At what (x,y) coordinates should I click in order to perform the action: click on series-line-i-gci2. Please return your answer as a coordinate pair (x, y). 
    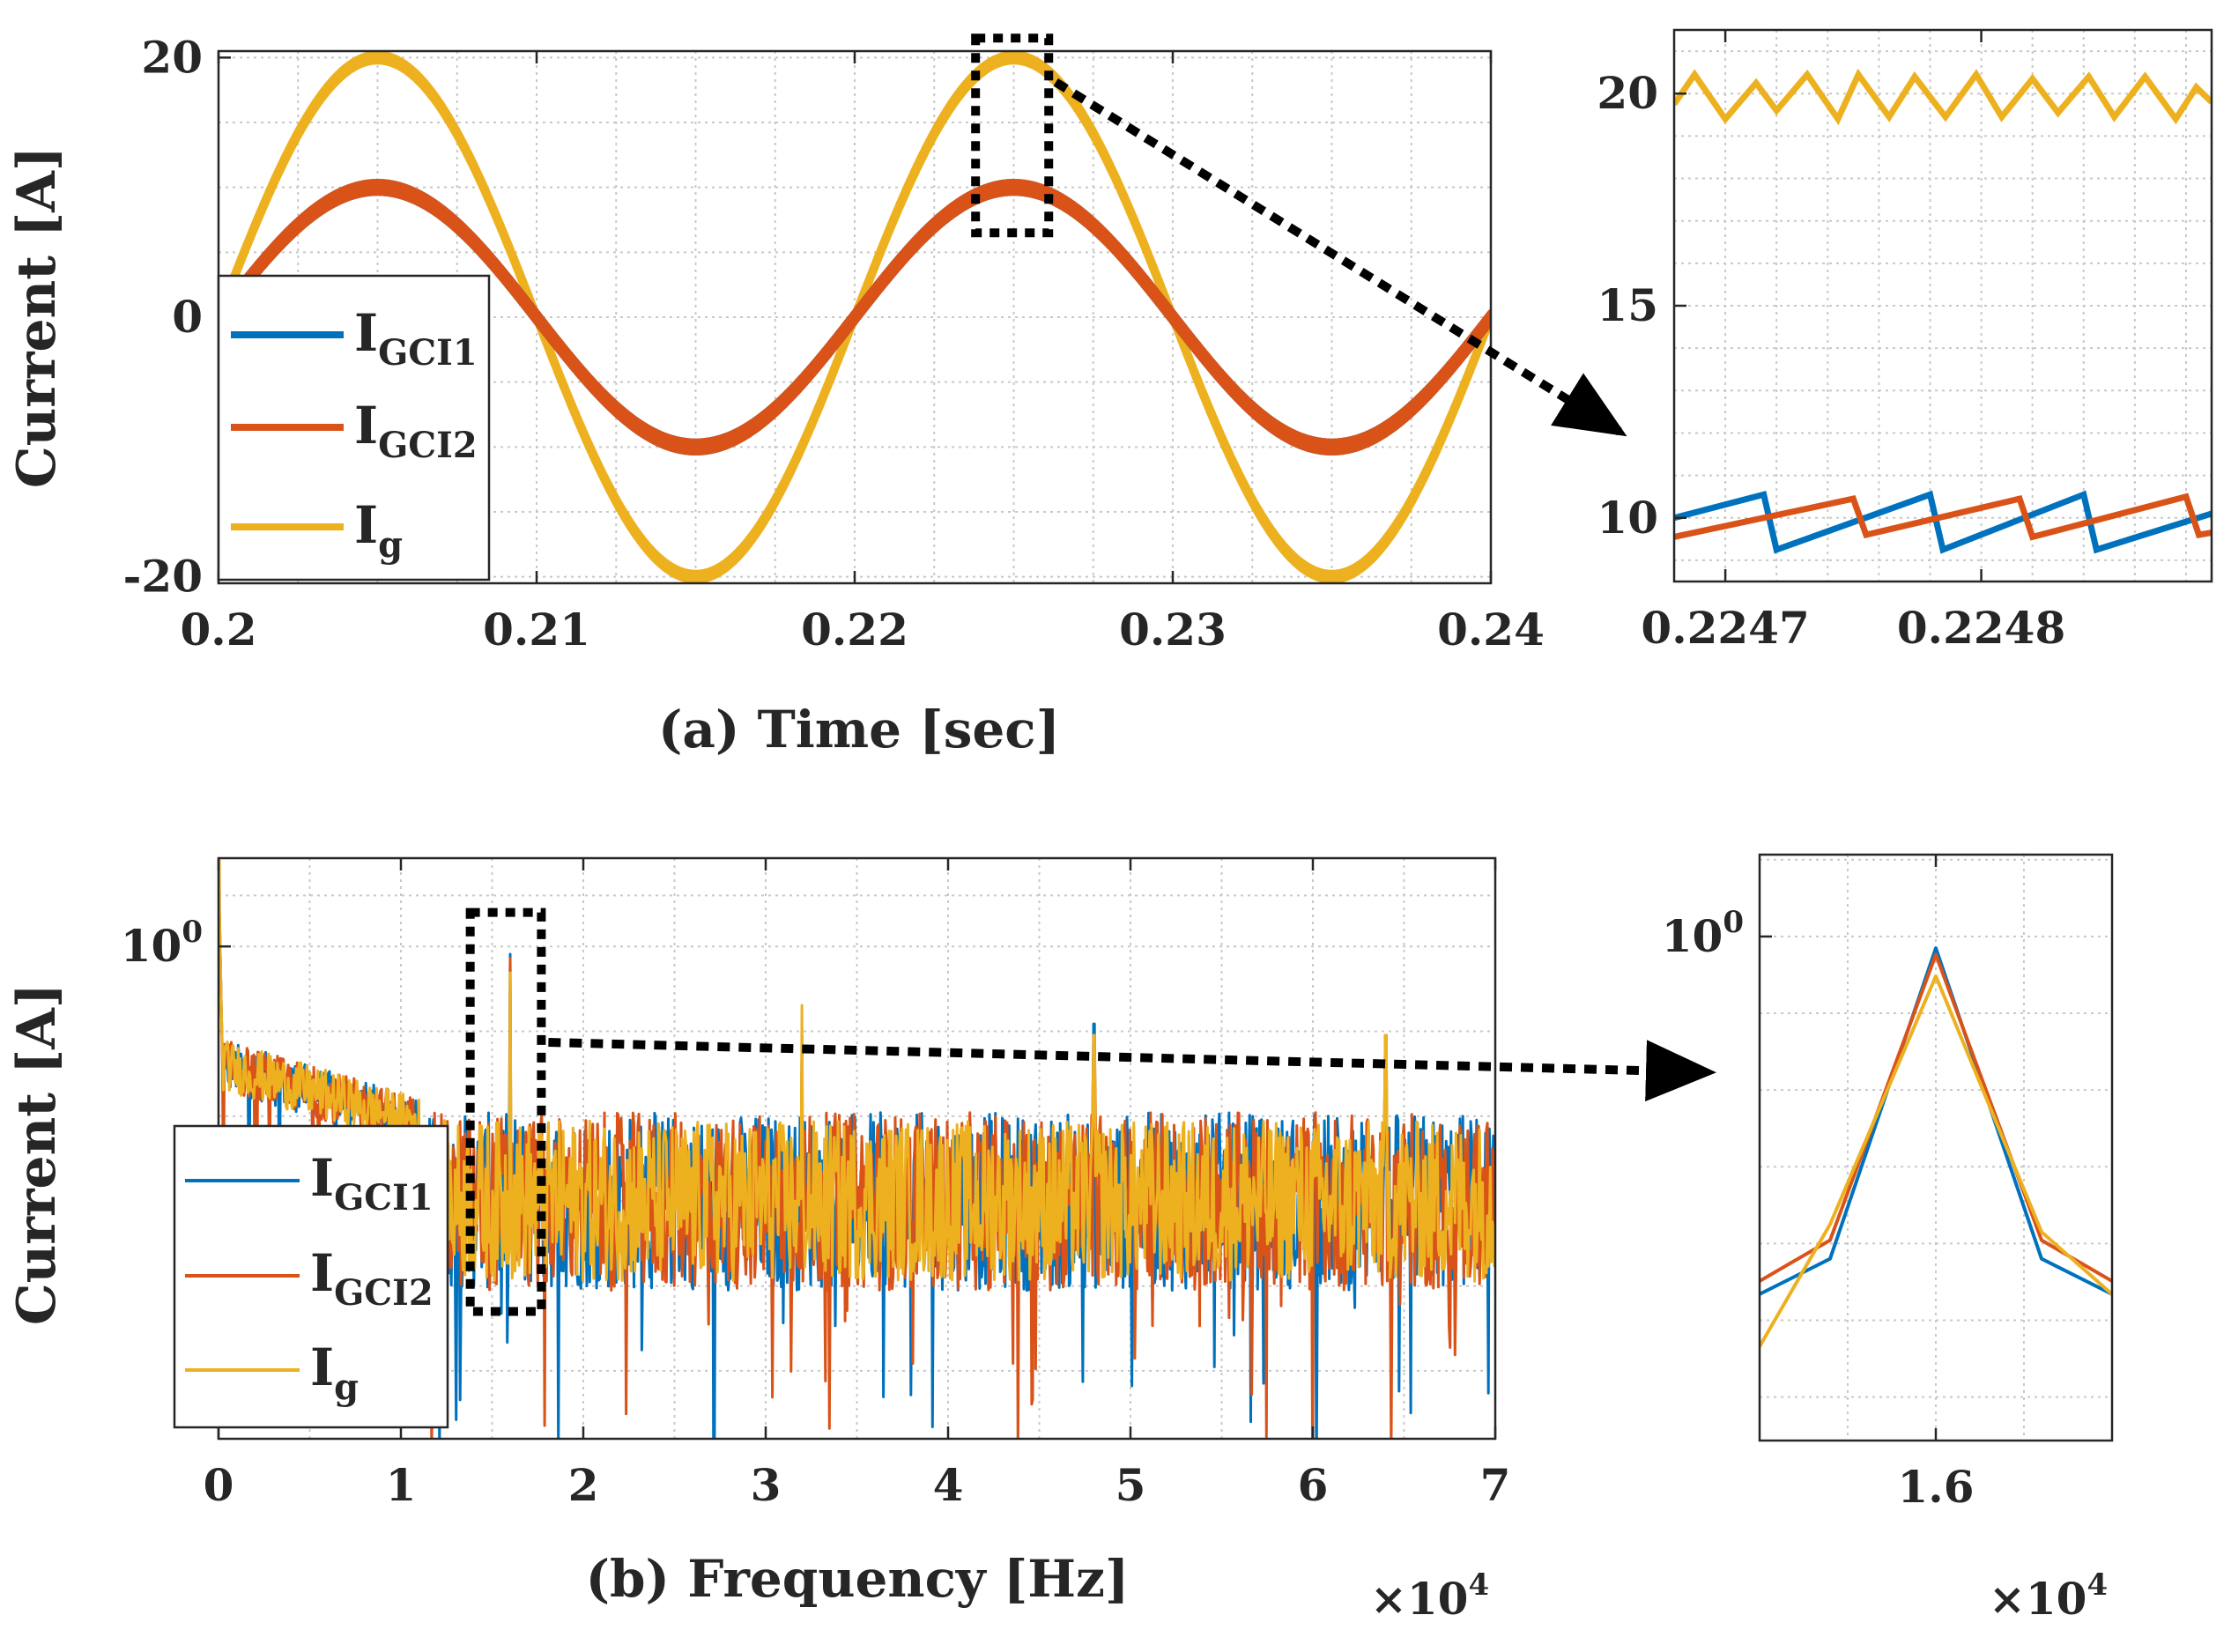
    Looking at the image, I should click on (855, 317).